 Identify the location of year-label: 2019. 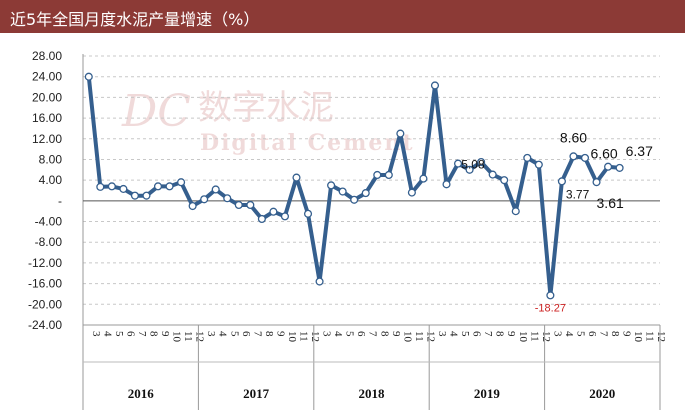
(487, 393).